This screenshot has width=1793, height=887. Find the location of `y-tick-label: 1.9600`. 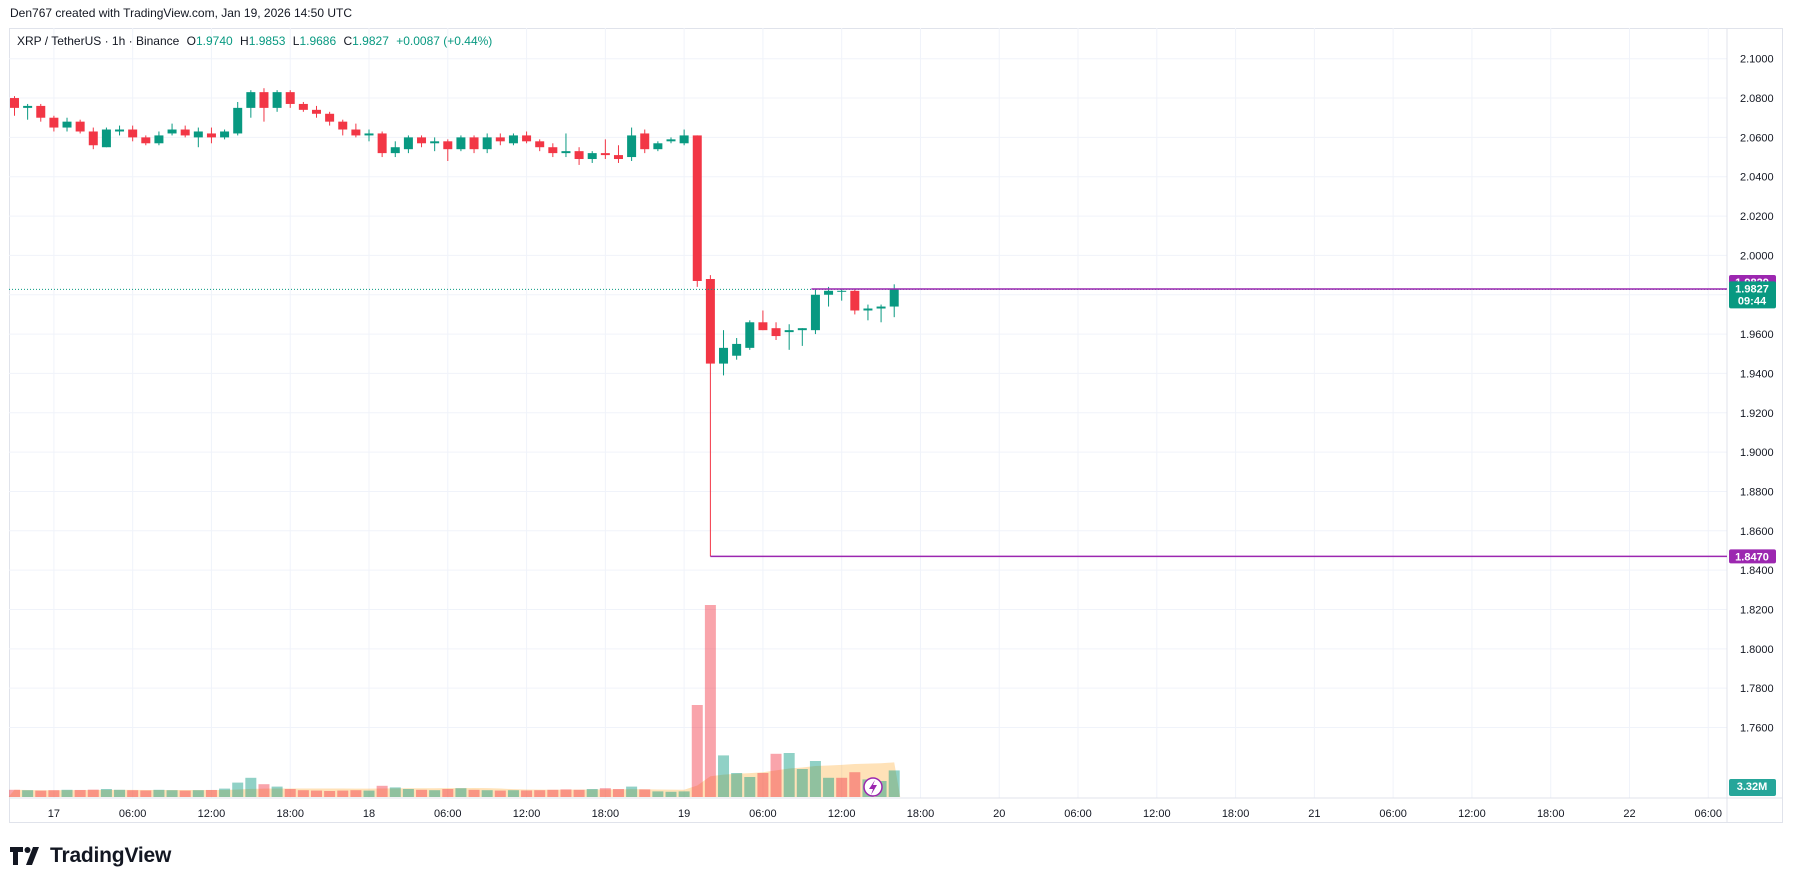

y-tick-label: 1.9600 is located at coordinates (1757, 335).